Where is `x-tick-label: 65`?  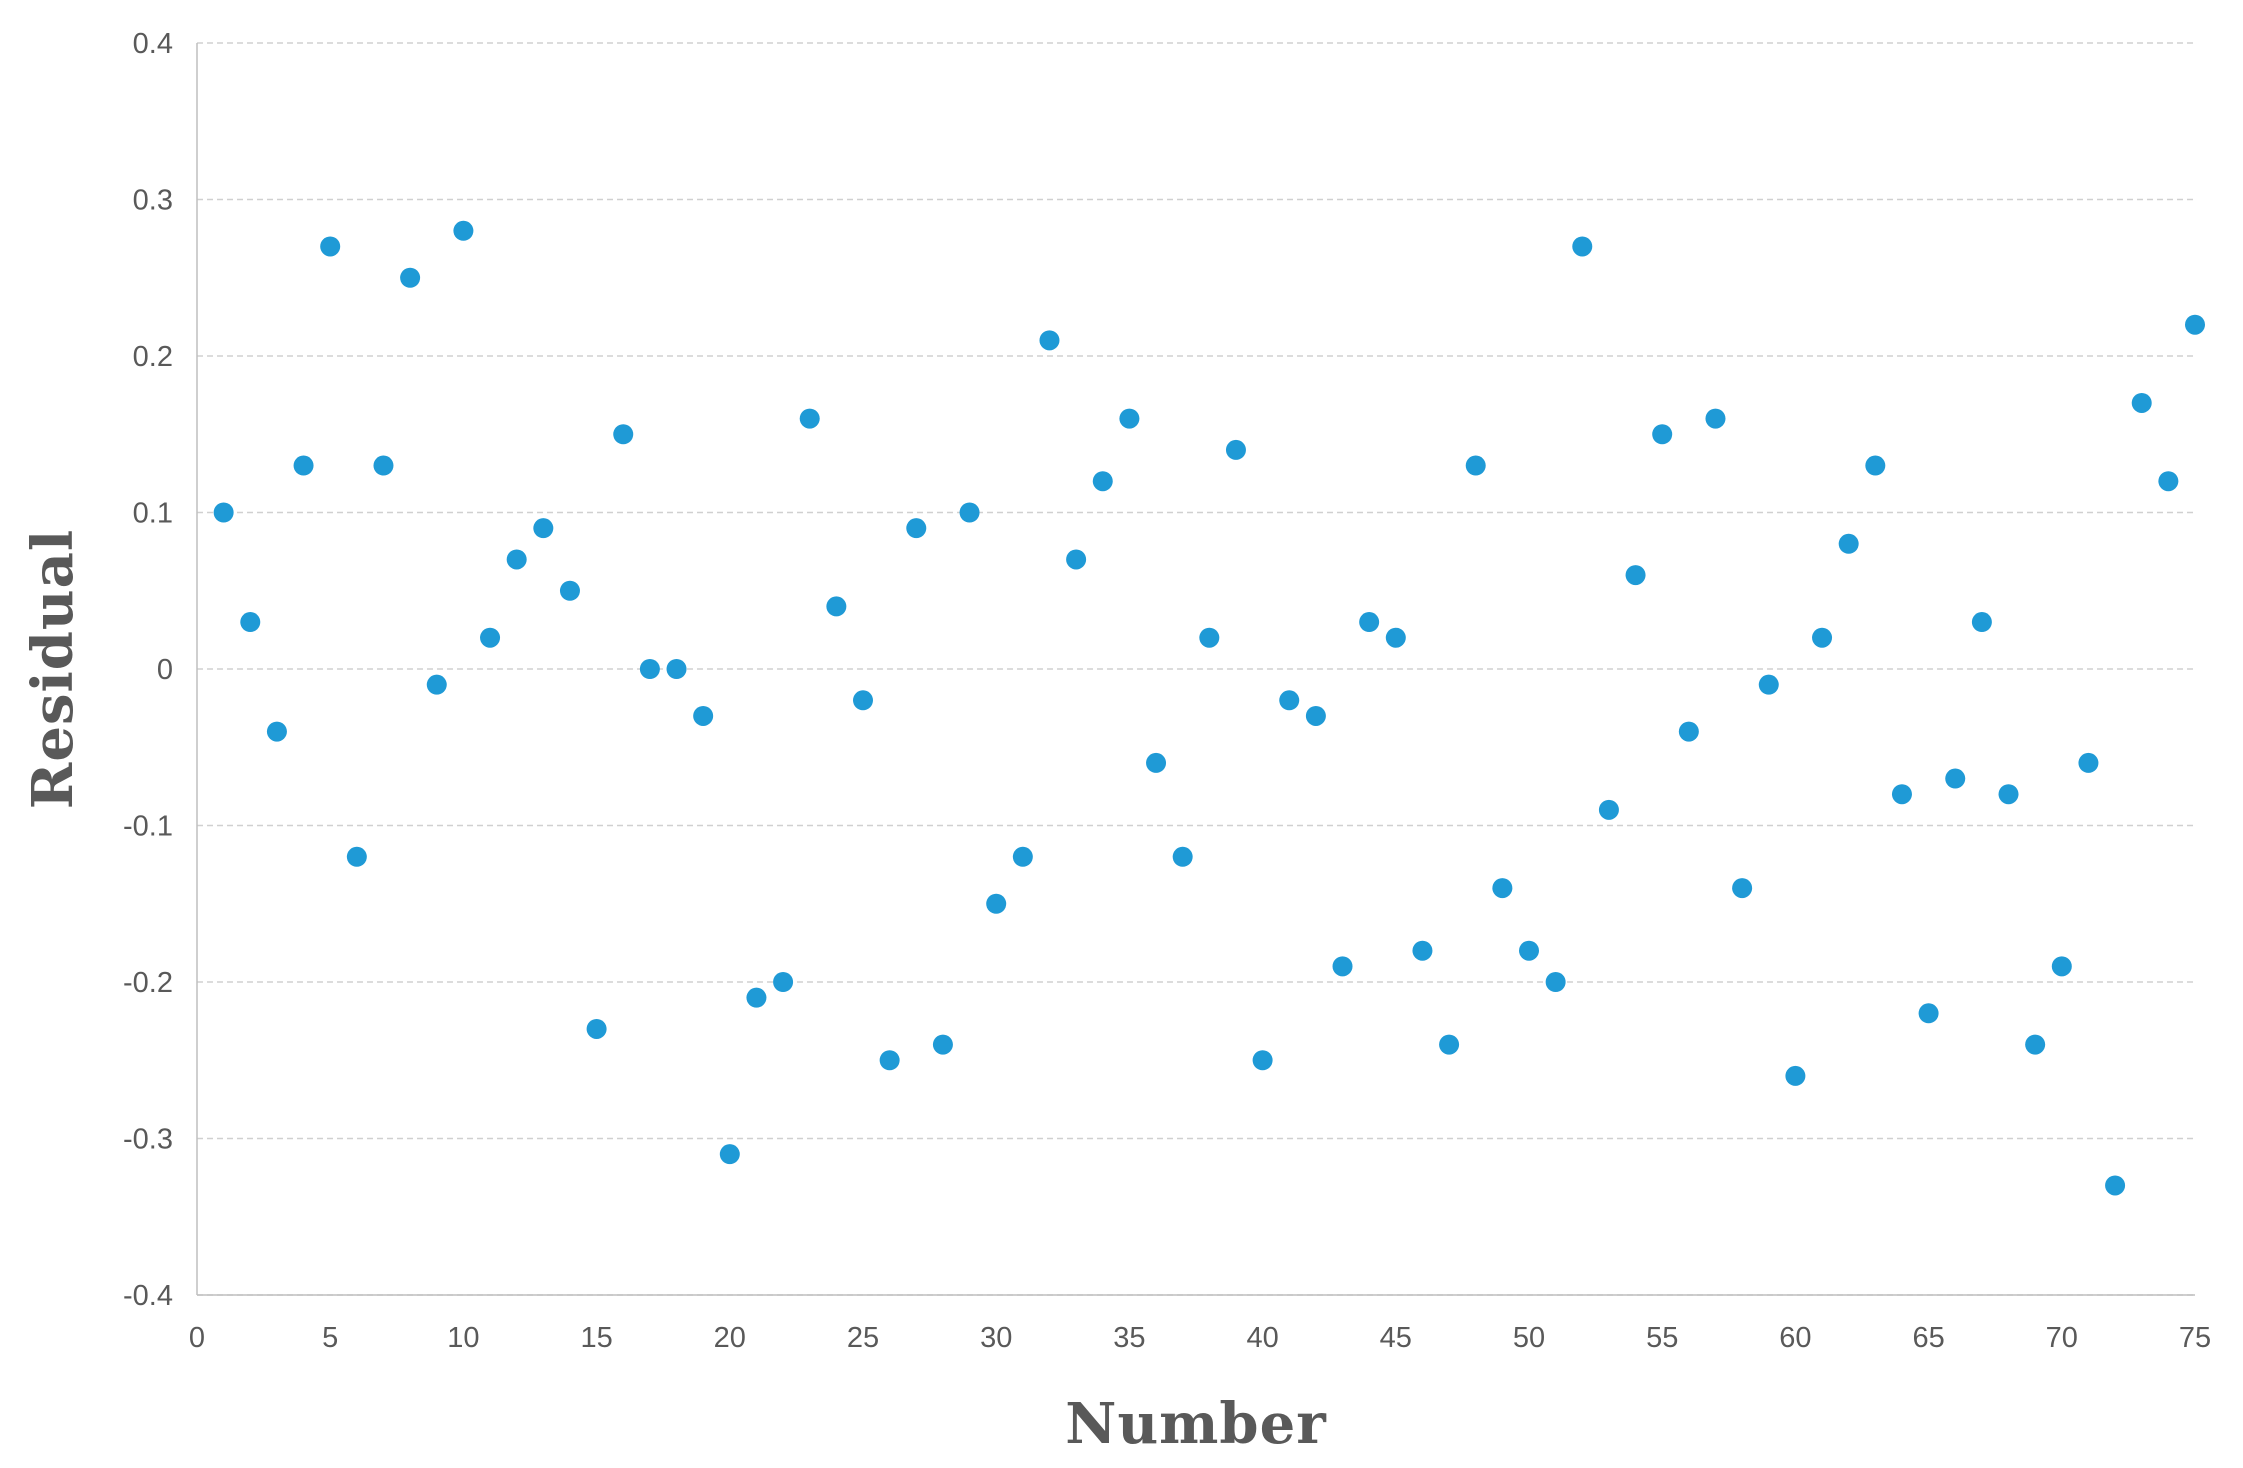 x-tick-label: 65 is located at coordinates (1928, 1338).